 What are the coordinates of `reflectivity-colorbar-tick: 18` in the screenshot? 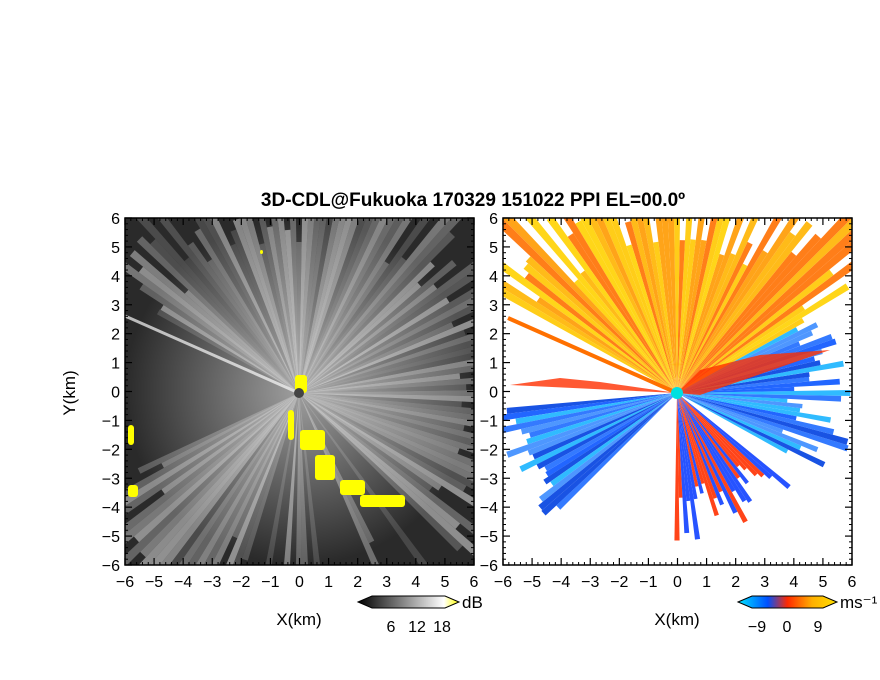 It's located at (442, 627).